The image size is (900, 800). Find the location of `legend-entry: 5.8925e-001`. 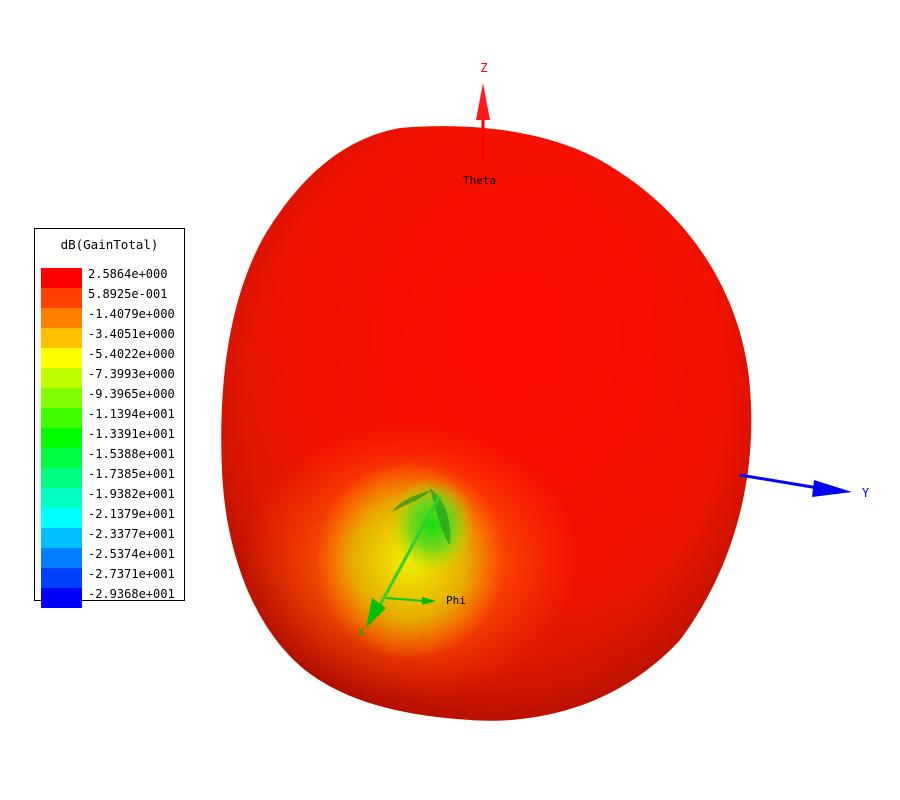

legend-entry: 5.8925e-001 is located at coordinates (111, 298).